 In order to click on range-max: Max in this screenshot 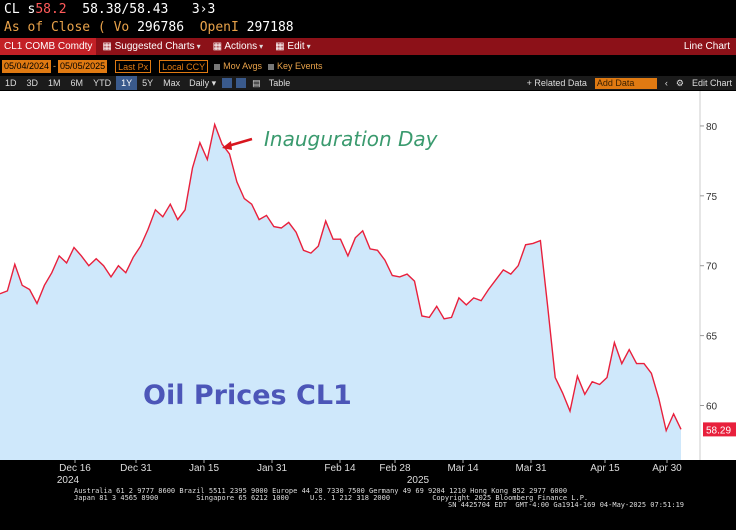, I will do `click(172, 83)`.